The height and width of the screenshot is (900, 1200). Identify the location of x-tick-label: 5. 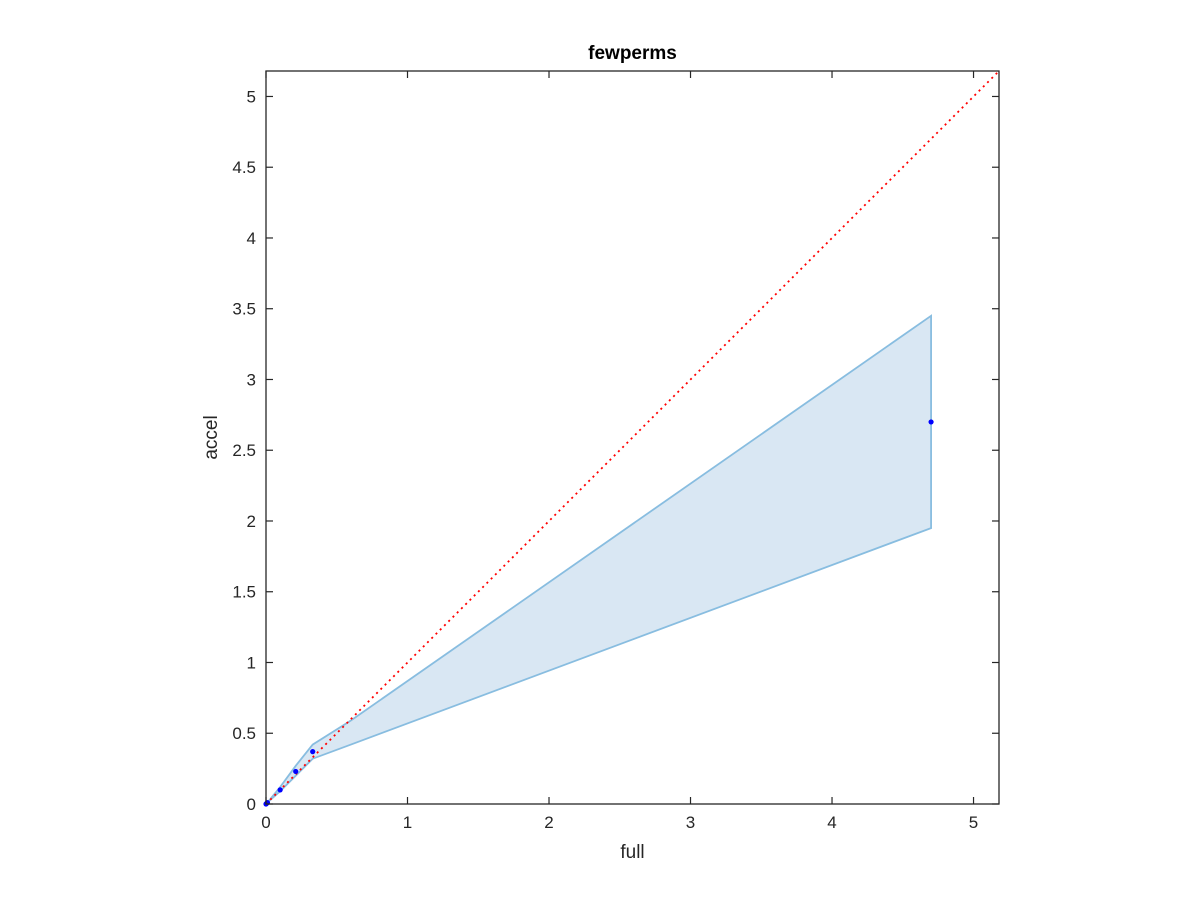
(973, 822).